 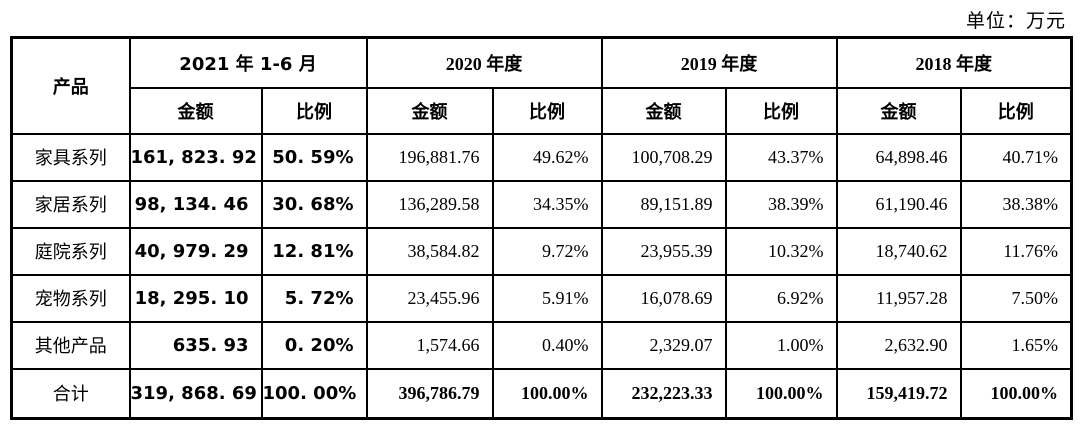 What do you see at coordinates (1016, 298) in the screenshot?
I see `table-cell: 7.50%` at bounding box center [1016, 298].